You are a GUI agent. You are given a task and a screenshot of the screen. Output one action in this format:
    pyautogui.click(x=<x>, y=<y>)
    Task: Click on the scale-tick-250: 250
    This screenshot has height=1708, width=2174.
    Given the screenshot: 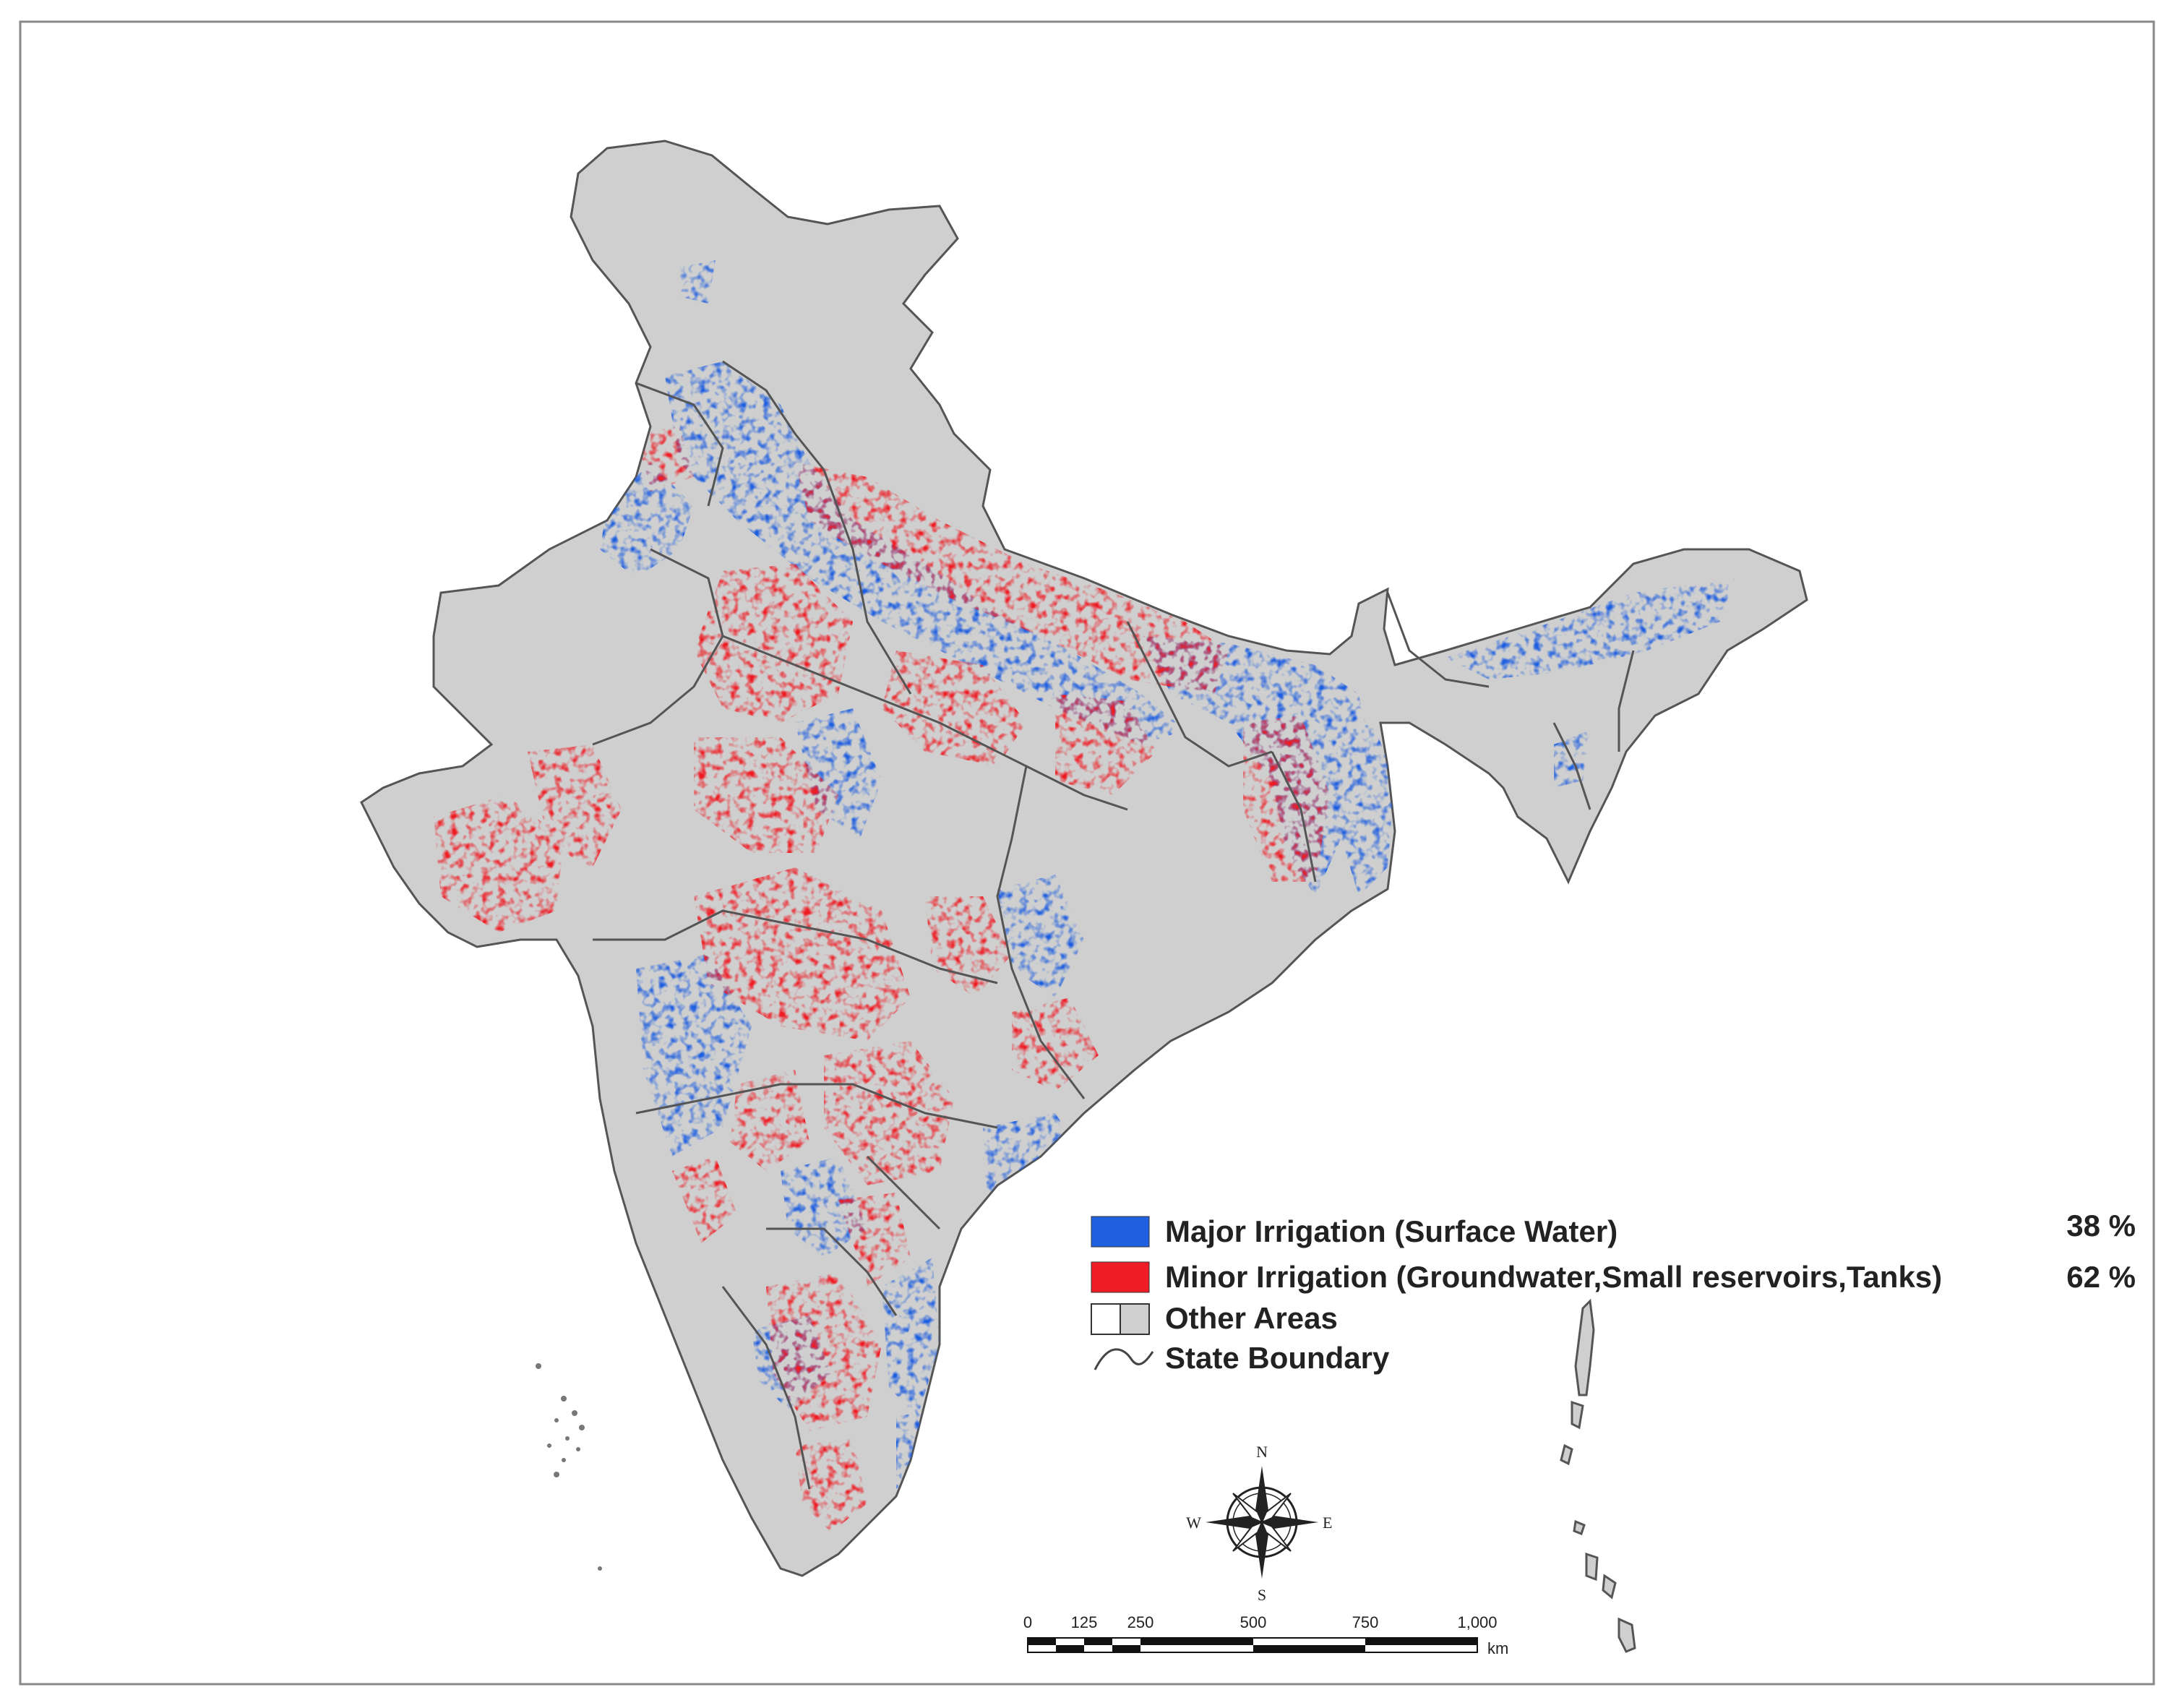 What is the action you would take?
    pyautogui.click(x=1140, y=1622)
    